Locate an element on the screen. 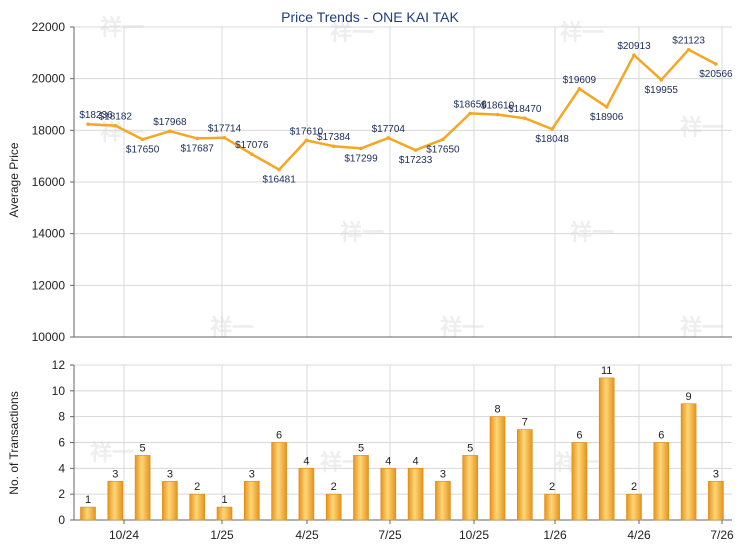 This screenshot has height=550, width=740. tx-bar-label-4: 2 is located at coordinates (197, 487).